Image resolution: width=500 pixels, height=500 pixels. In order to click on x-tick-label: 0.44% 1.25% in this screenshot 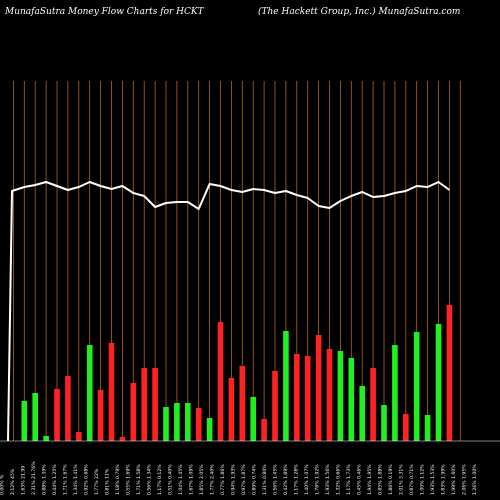, I will do `click(55, 479)`.